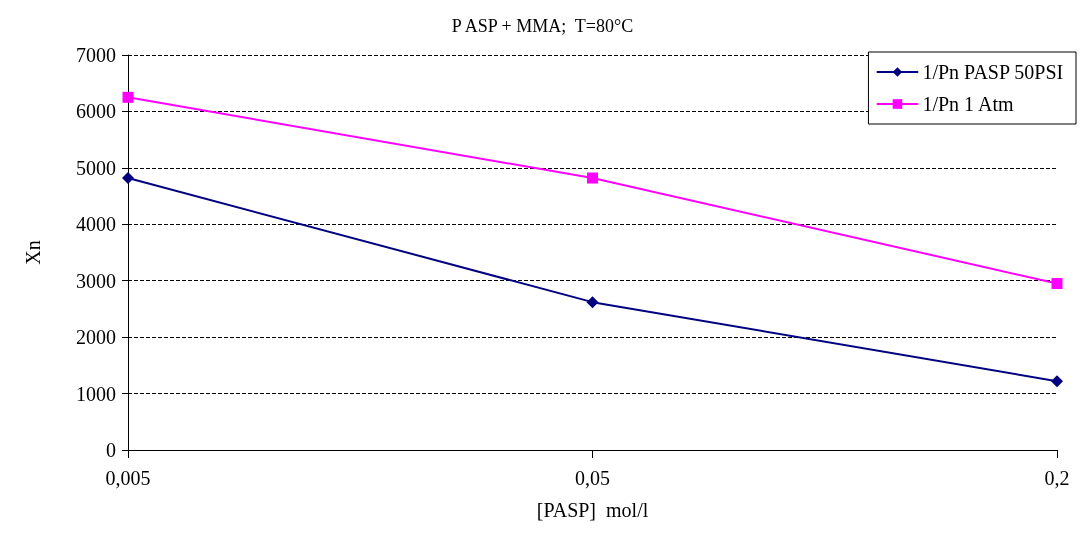 The image size is (1085, 544). I want to click on y-tick-label: 0, so click(111, 450).